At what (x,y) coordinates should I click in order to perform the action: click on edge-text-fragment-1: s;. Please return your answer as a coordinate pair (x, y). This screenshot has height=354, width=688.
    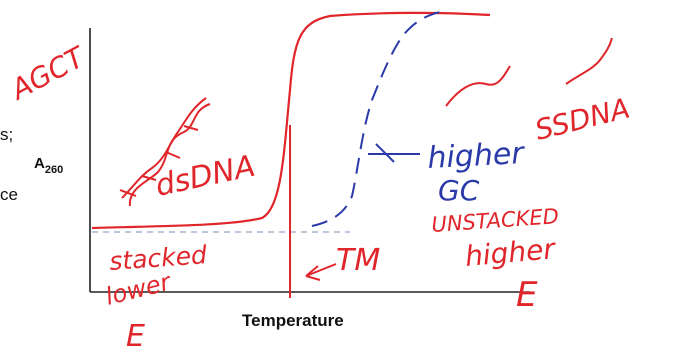
    Looking at the image, I should click on (6, 134).